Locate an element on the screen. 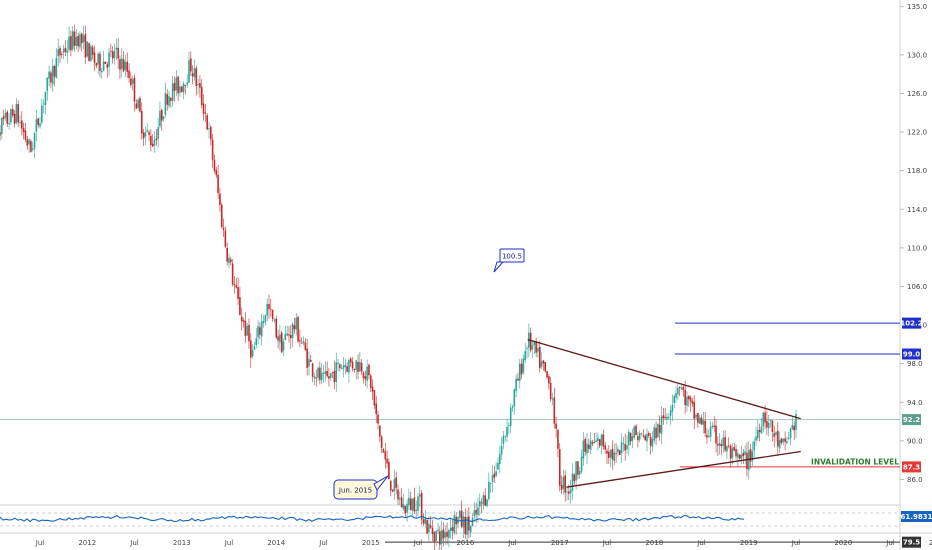 The width and height of the screenshot is (932, 550). indicator-value-tag: 61.9831 is located at coordinates (916, 517).